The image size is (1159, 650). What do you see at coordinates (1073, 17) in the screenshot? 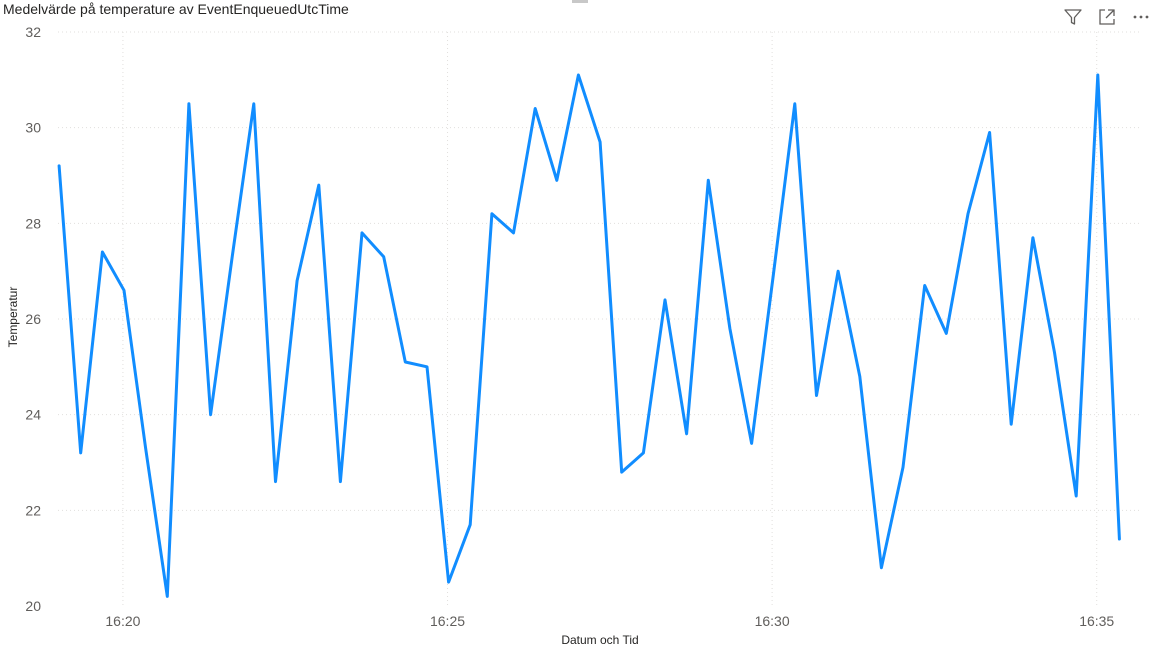
I see `filter-icon` at bounding box center [1073, 17].